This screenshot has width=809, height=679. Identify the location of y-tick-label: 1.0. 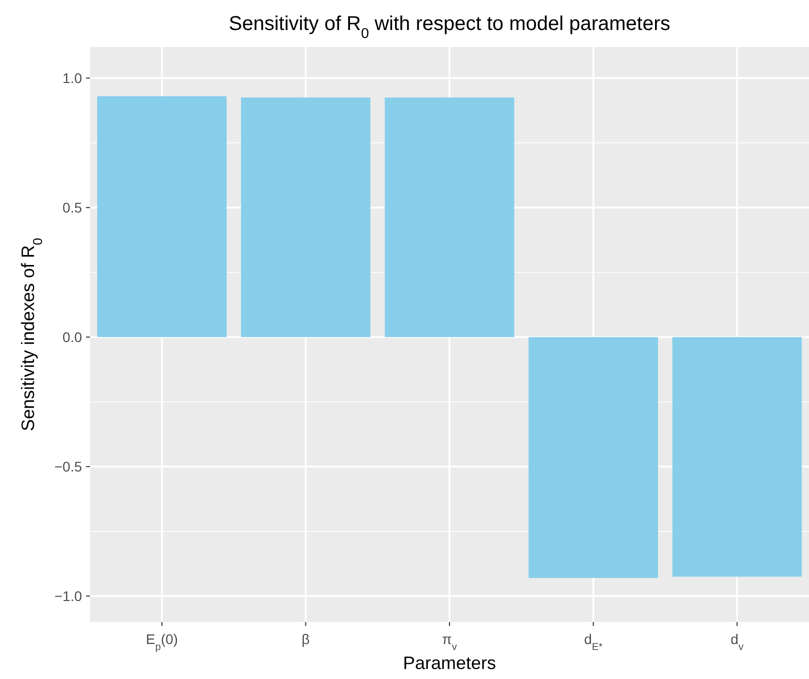
(72, 78).